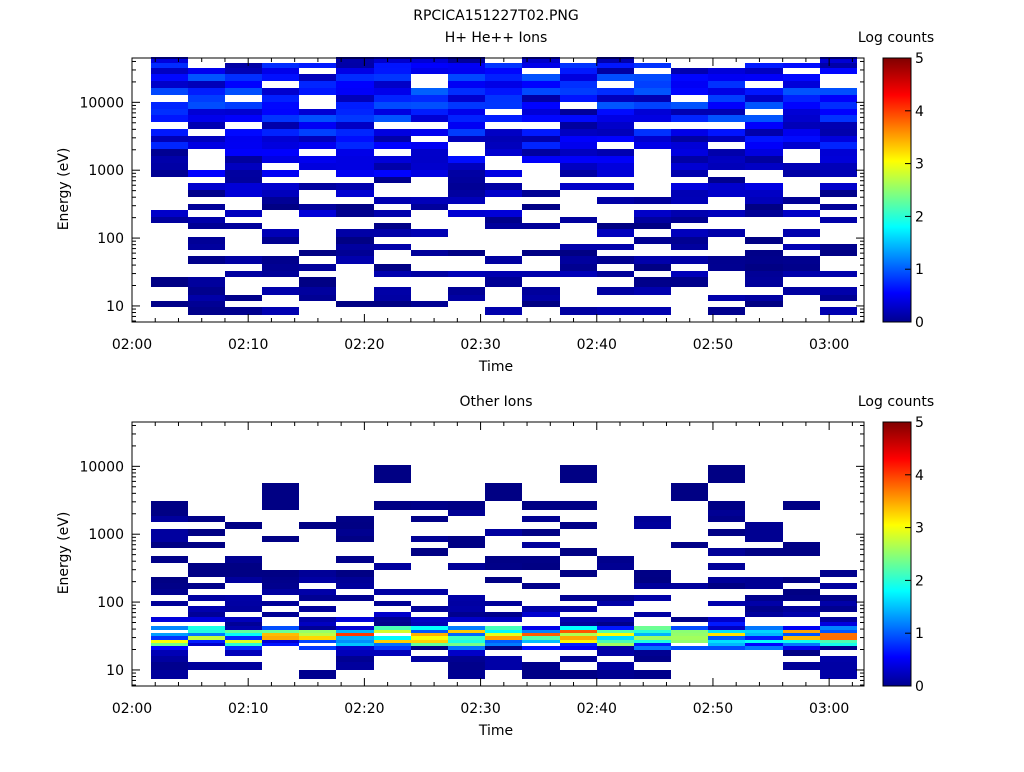  What do you see at coordinates (364, 345) in the screenshot?
I see `x-tick-label: 02:20` at bounding box center [364, 345].